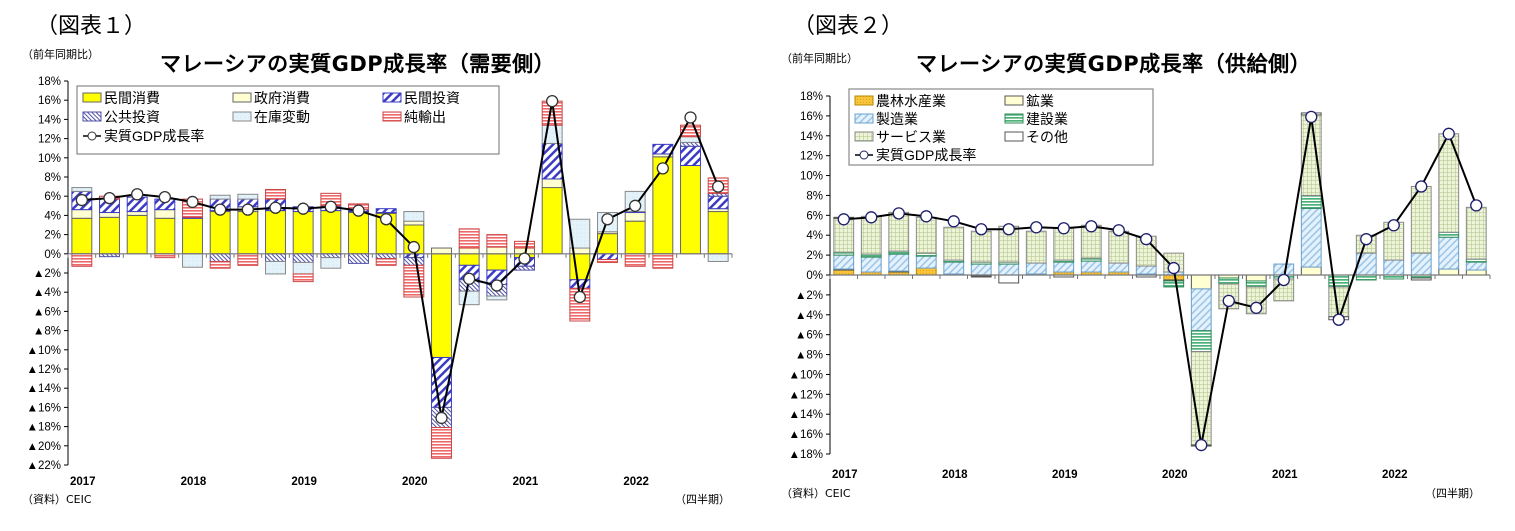 This screenshot has width=1515, height=531. I want to click on legend-label: その他, so click(1047, 137).